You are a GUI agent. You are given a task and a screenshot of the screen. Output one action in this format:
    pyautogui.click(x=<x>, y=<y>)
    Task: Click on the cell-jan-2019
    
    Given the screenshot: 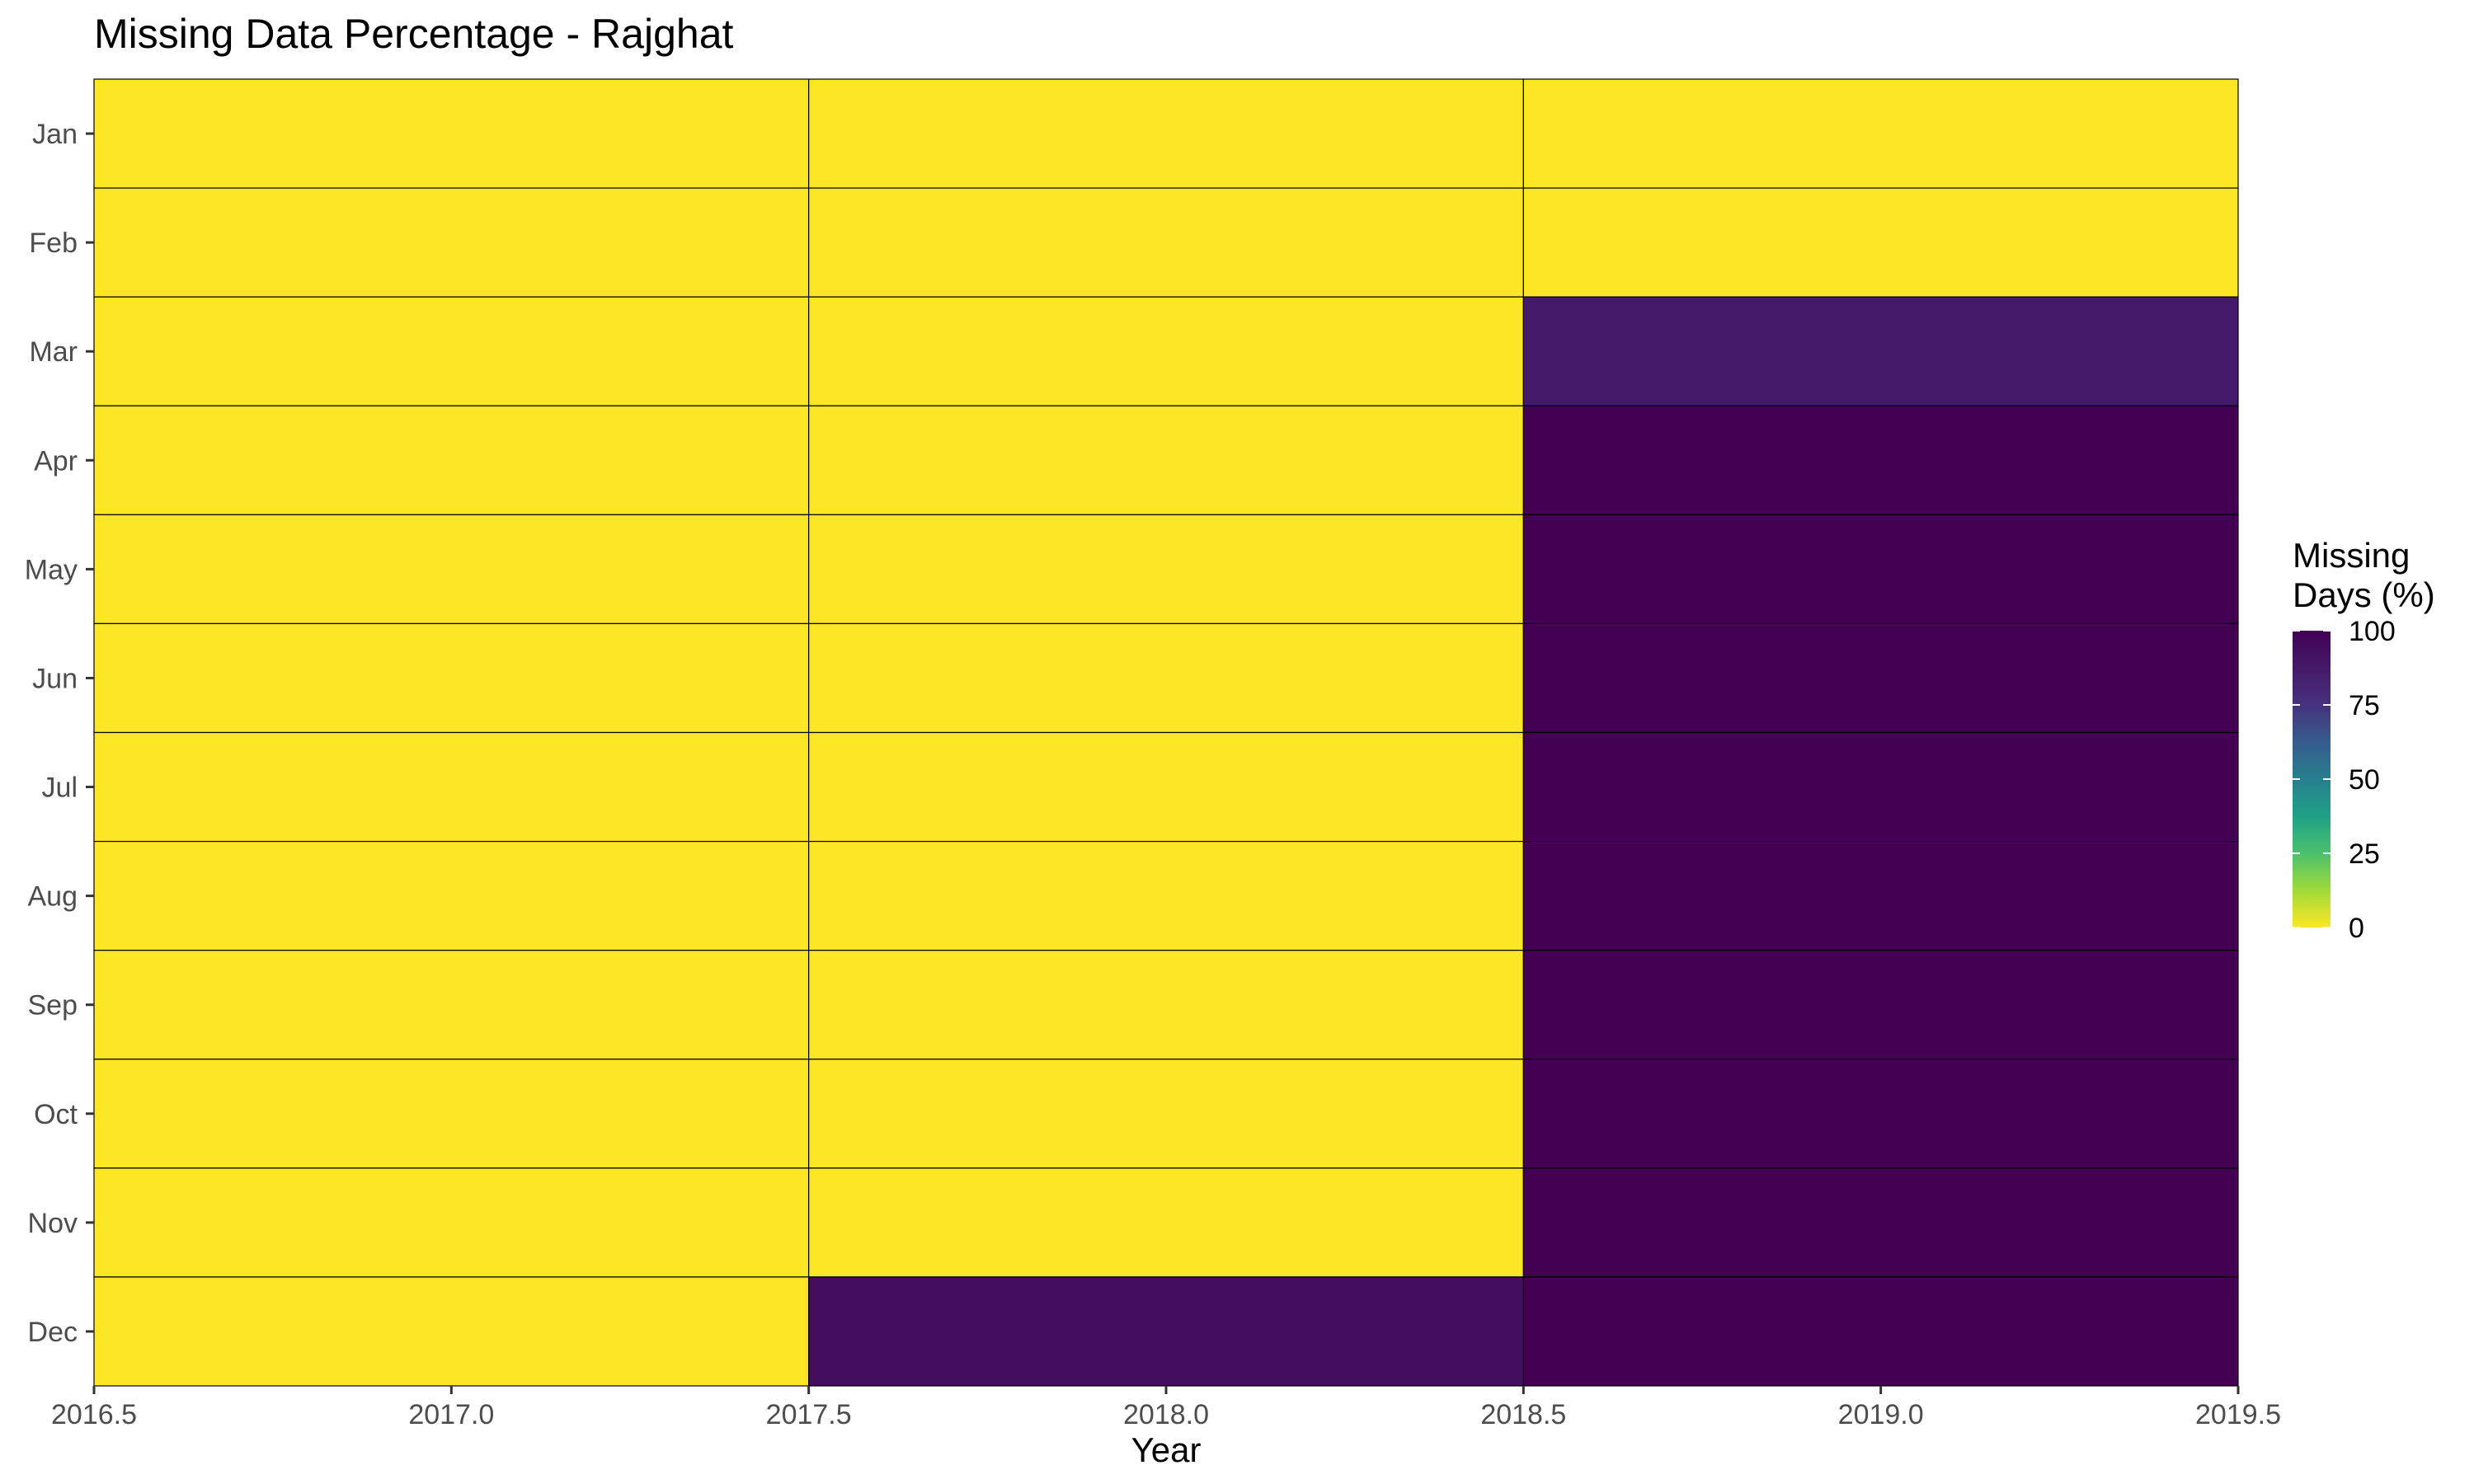 What is the action you would take?
    pyautogui.click(x=1880, y=133)
    